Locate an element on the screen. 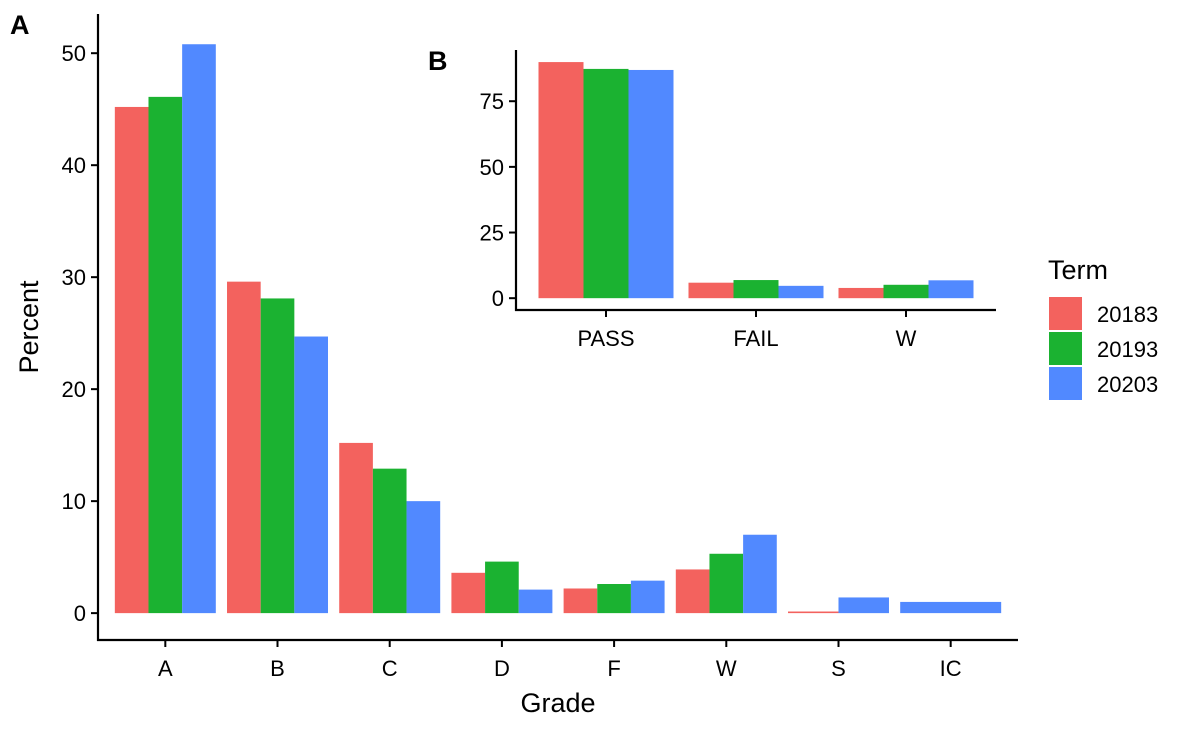 Image resolution: width=1190 pixels, height=735 pixels. panel-a-x-tick-label: IC is located at coordinates (951, 668).